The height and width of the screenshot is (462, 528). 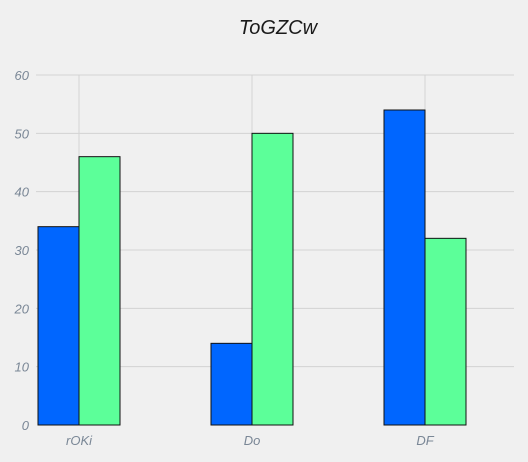 What do you see at coordinates (79, 440) in the screenshot?
I see `x-tick-label: rOKi` at bounding box center [79, 440].